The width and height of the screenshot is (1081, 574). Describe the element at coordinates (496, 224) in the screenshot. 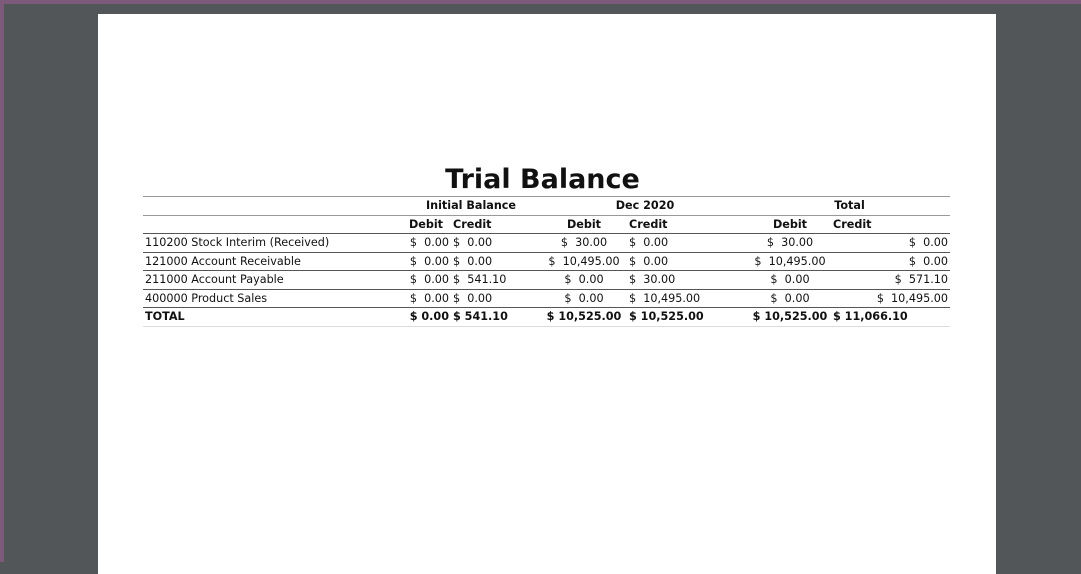

I see `col-ib-credit: Credit` at that location.